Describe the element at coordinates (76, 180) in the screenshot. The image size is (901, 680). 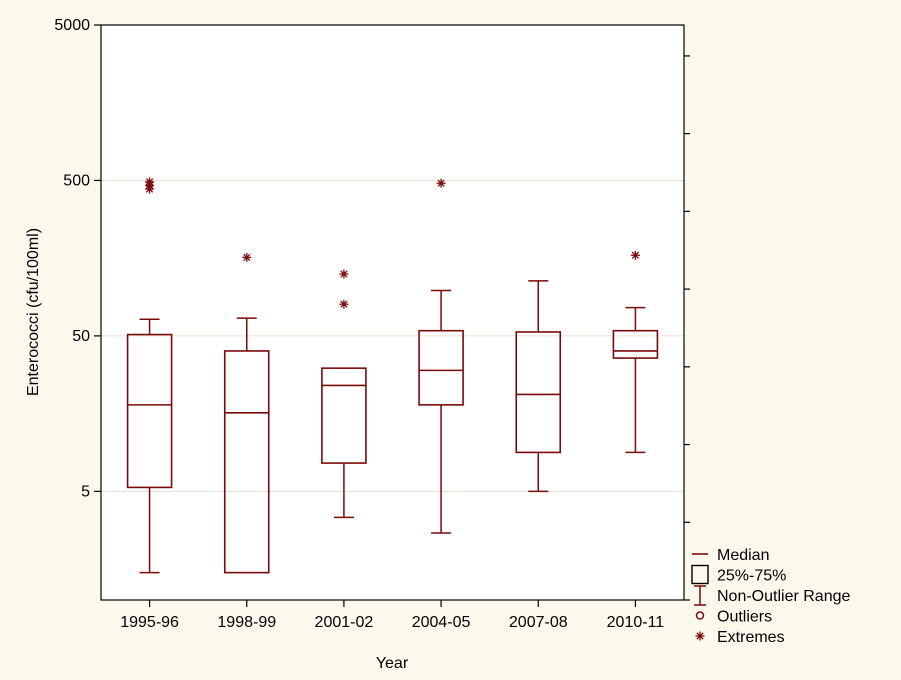
I see `y-tick-label: 500` at that location.